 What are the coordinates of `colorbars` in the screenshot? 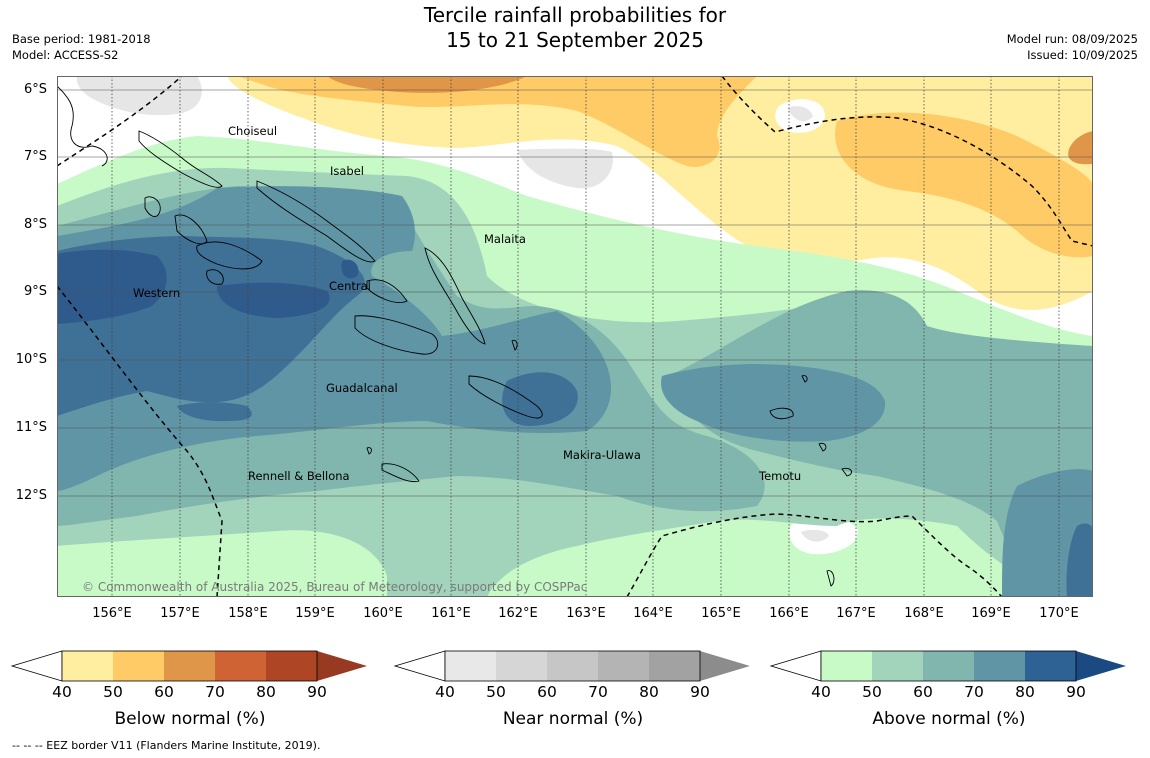 It's located at (568, 666).